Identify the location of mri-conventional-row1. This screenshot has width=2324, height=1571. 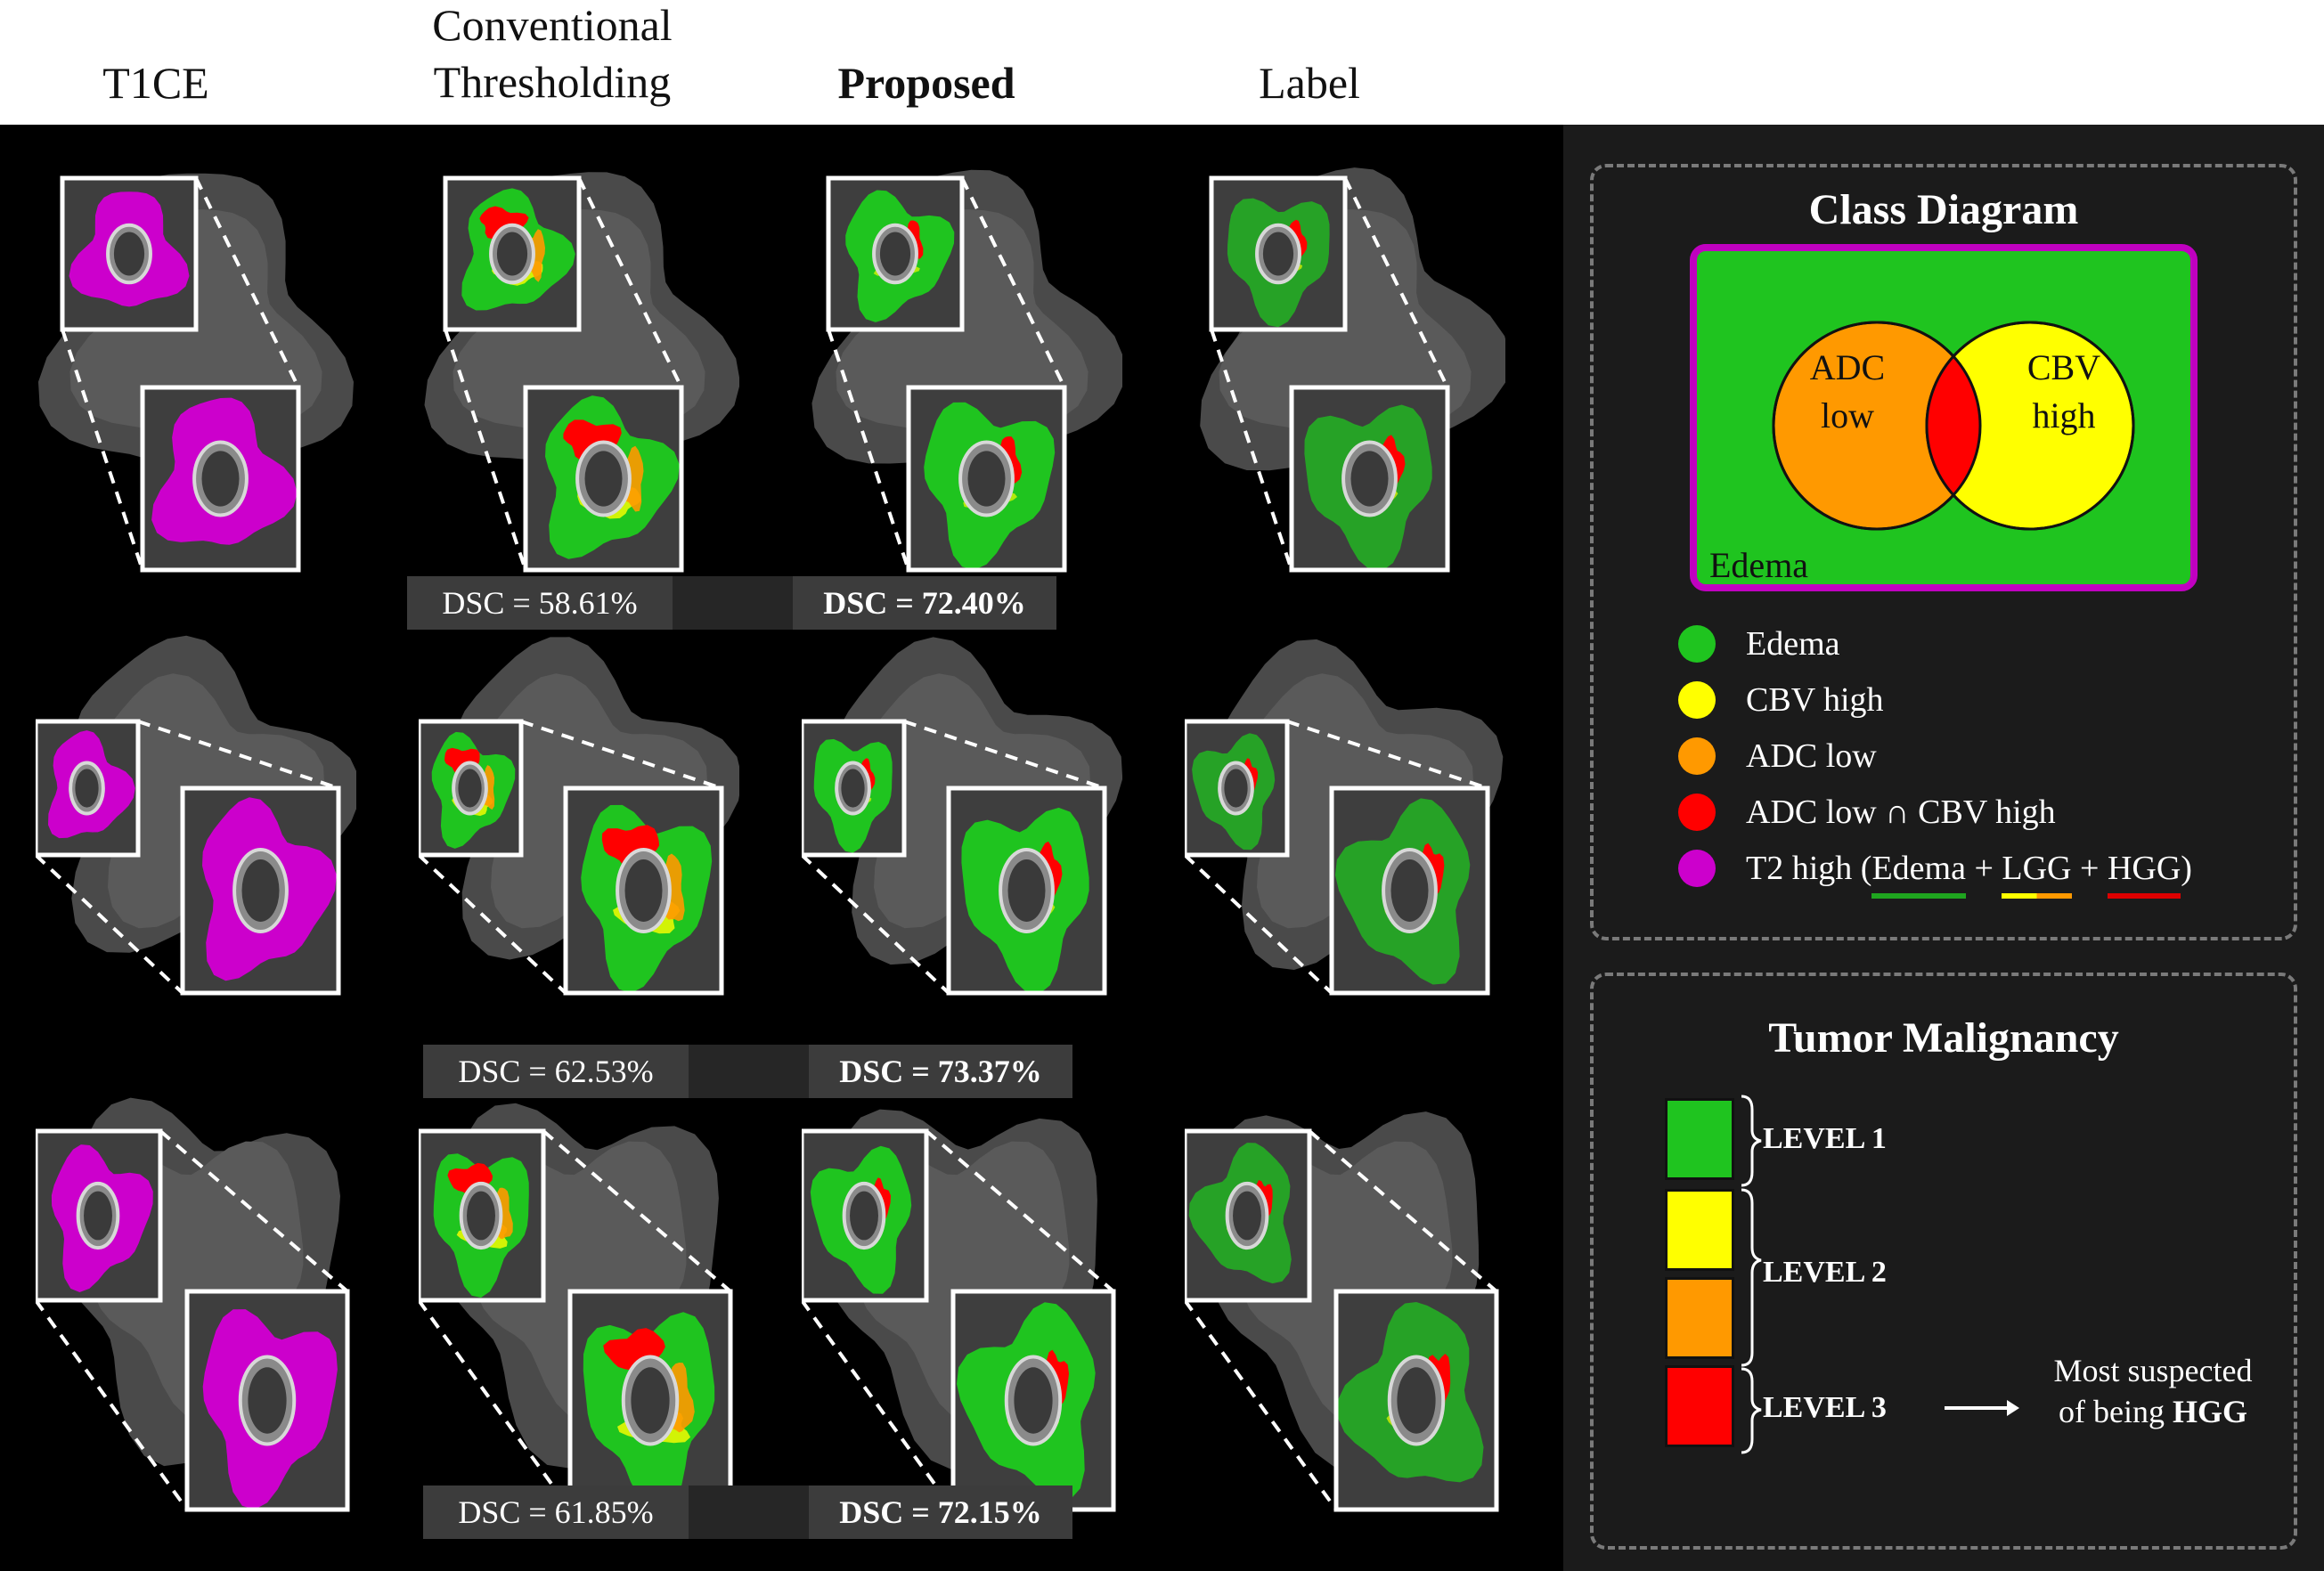
(581, 372).